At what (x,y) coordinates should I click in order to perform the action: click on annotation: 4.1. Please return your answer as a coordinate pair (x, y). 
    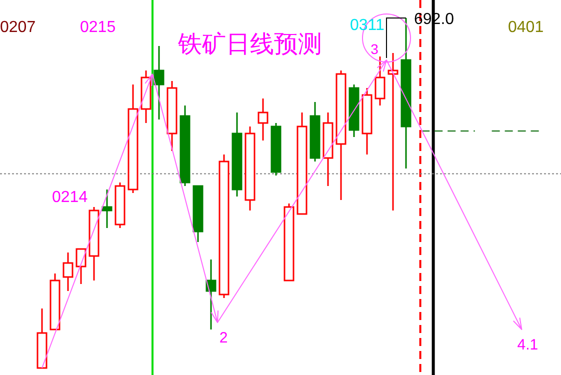
    Looking at the image, I should click on (527, 345).